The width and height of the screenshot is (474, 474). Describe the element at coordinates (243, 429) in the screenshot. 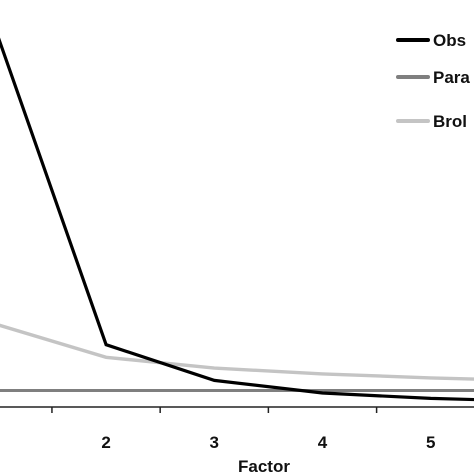

I see `x-tick-layer: 2 3 4 5` at that location.